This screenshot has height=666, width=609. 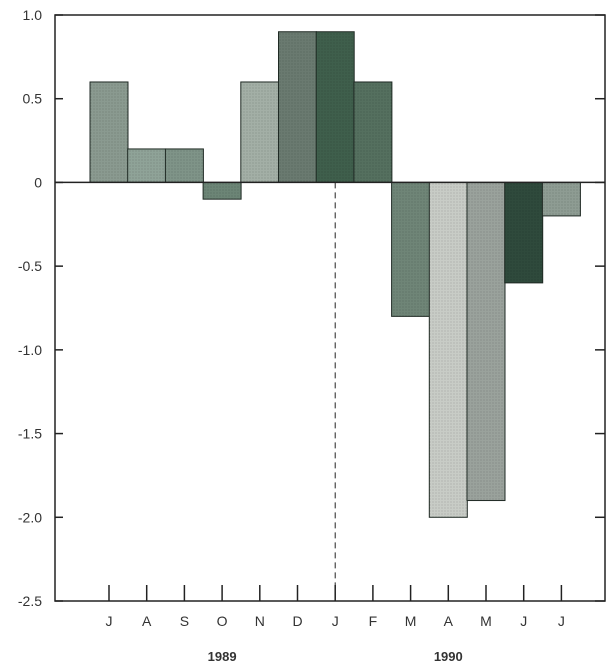 What do you see at coordinates (222, 656) in the screenshot?
I see `year-label: 1989` at bounding box center [222, 656].